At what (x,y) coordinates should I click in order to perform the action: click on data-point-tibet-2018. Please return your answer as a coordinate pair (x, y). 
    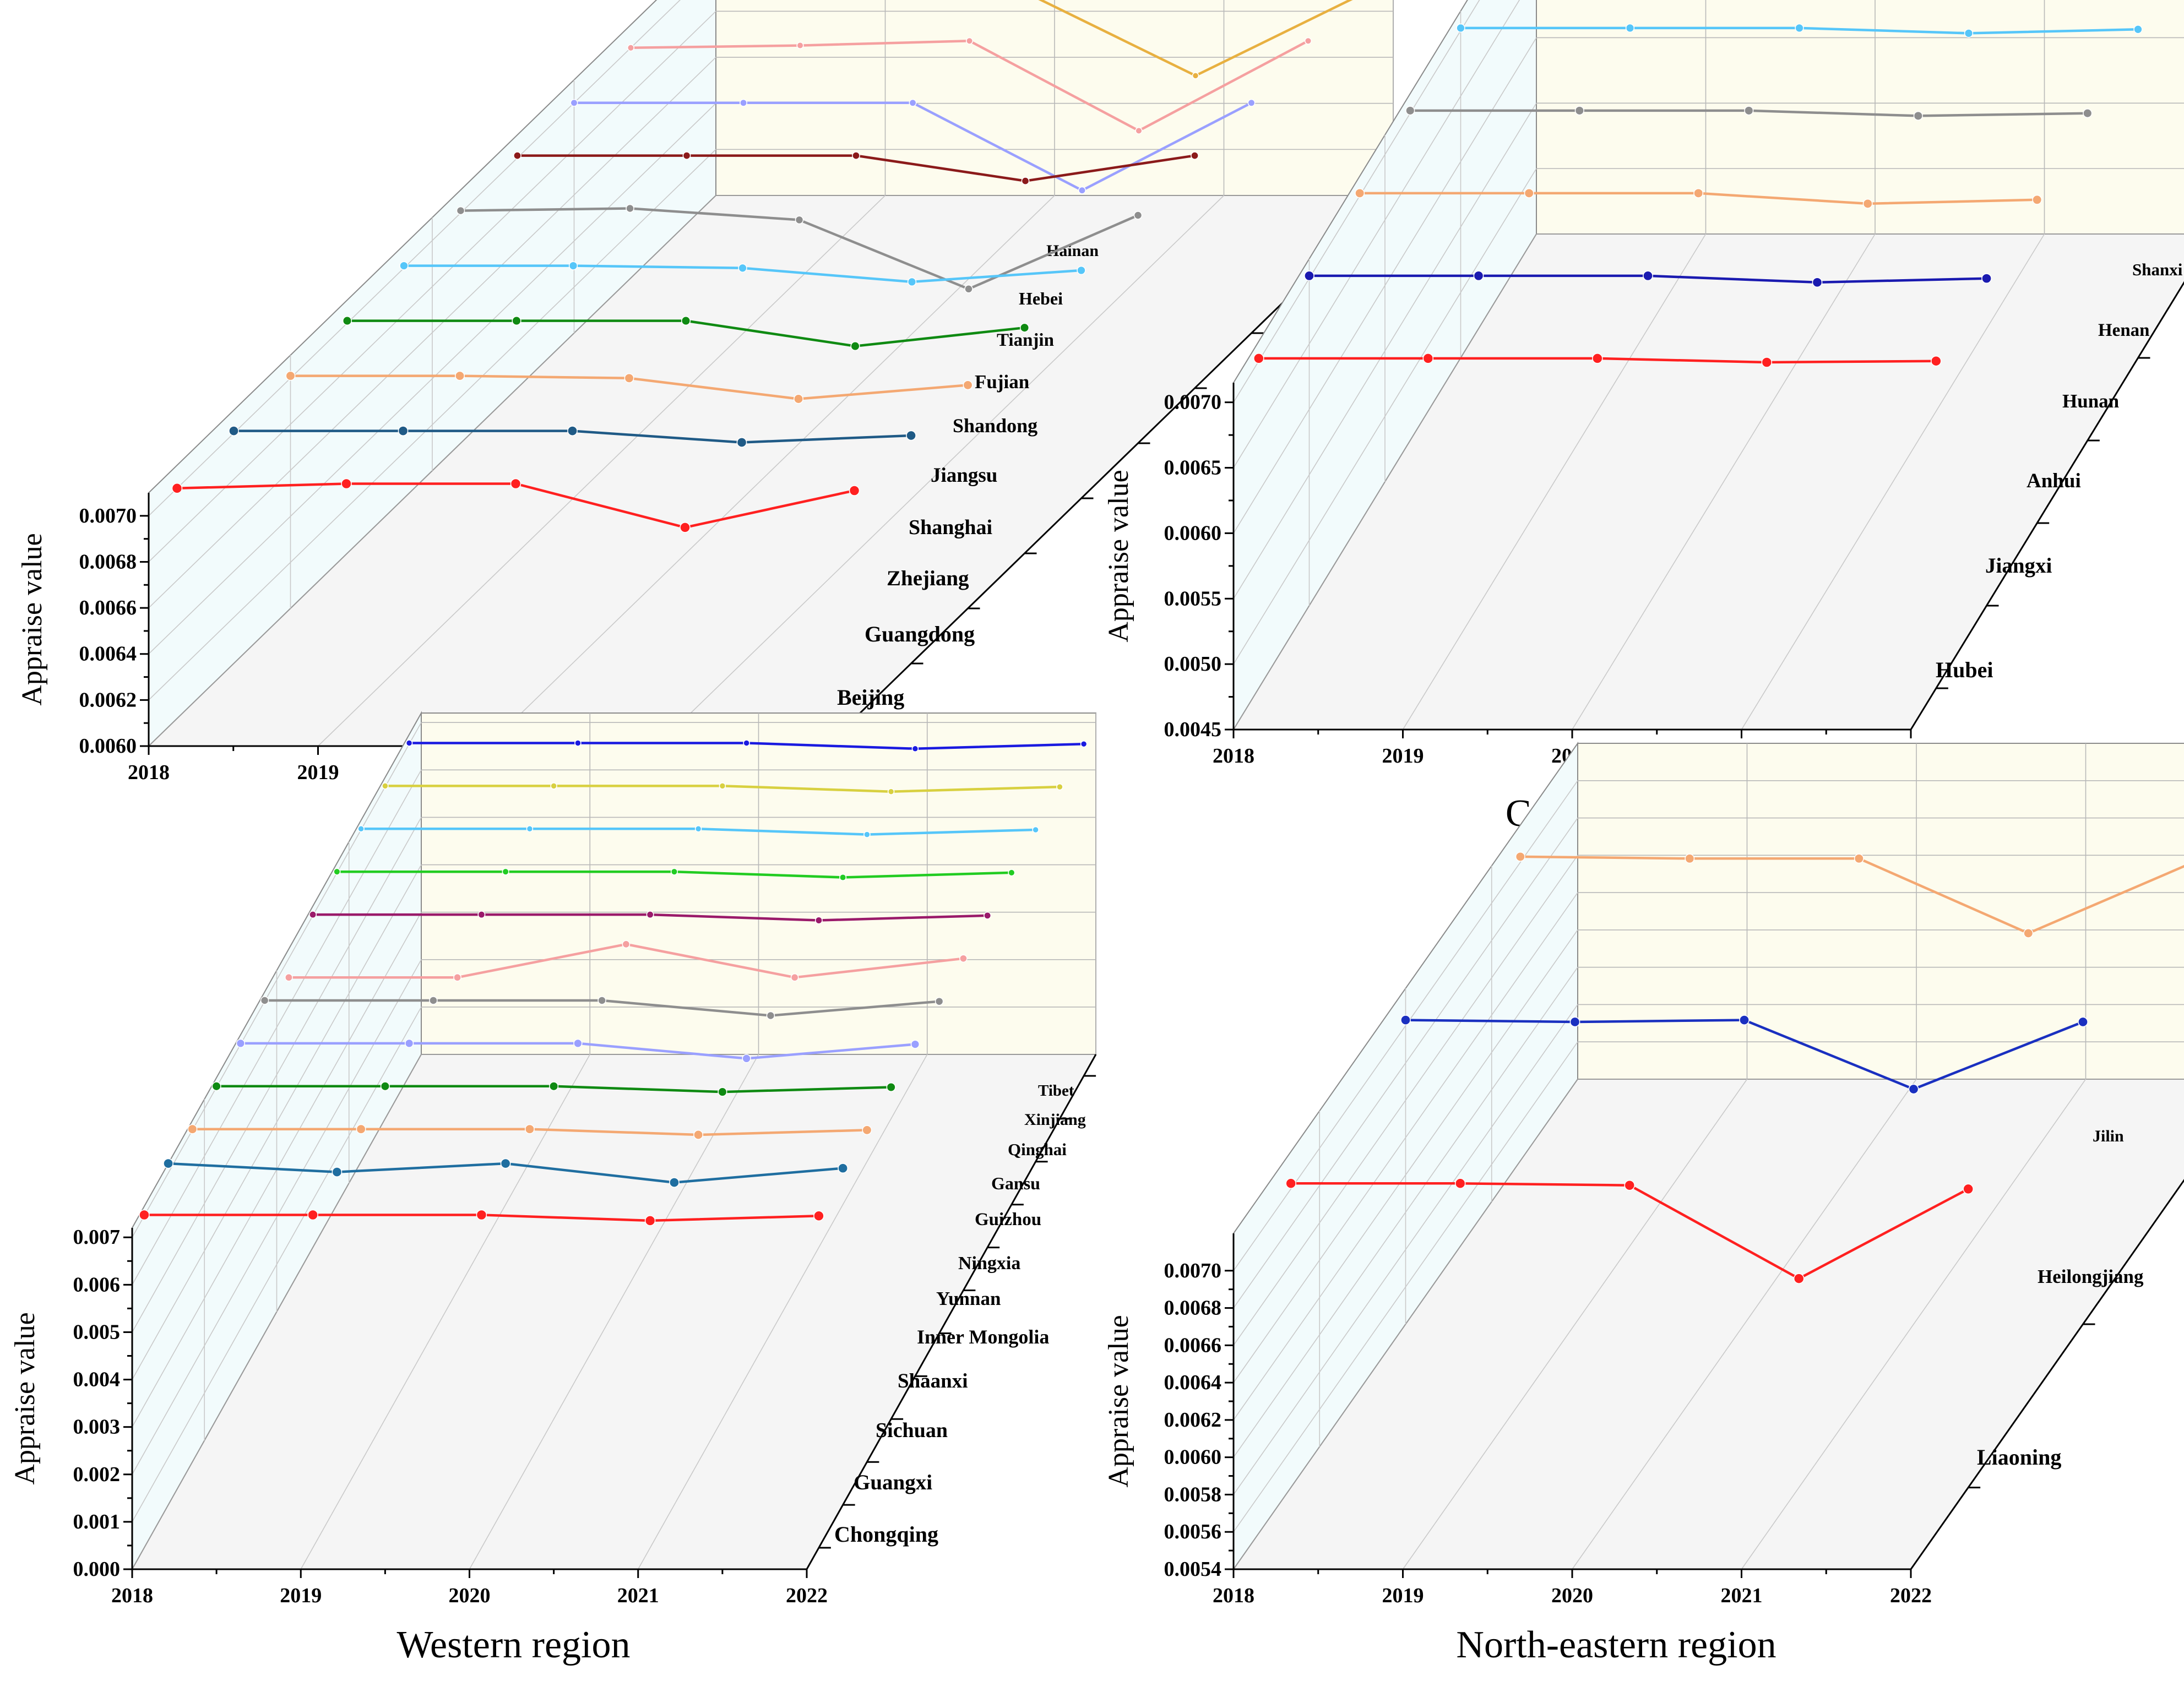
    Looking at the image, I should click on (409, 743).